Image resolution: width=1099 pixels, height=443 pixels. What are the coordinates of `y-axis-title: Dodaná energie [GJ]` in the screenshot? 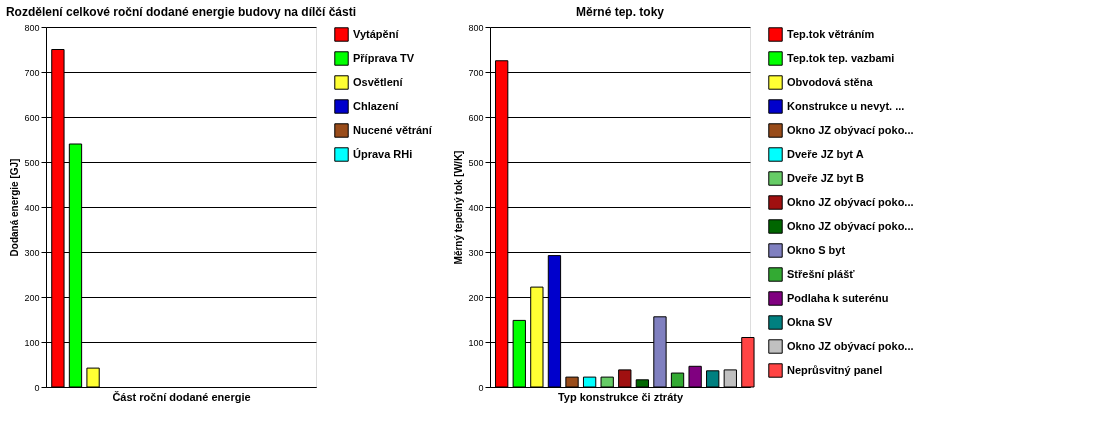 It's located at (15, 207).